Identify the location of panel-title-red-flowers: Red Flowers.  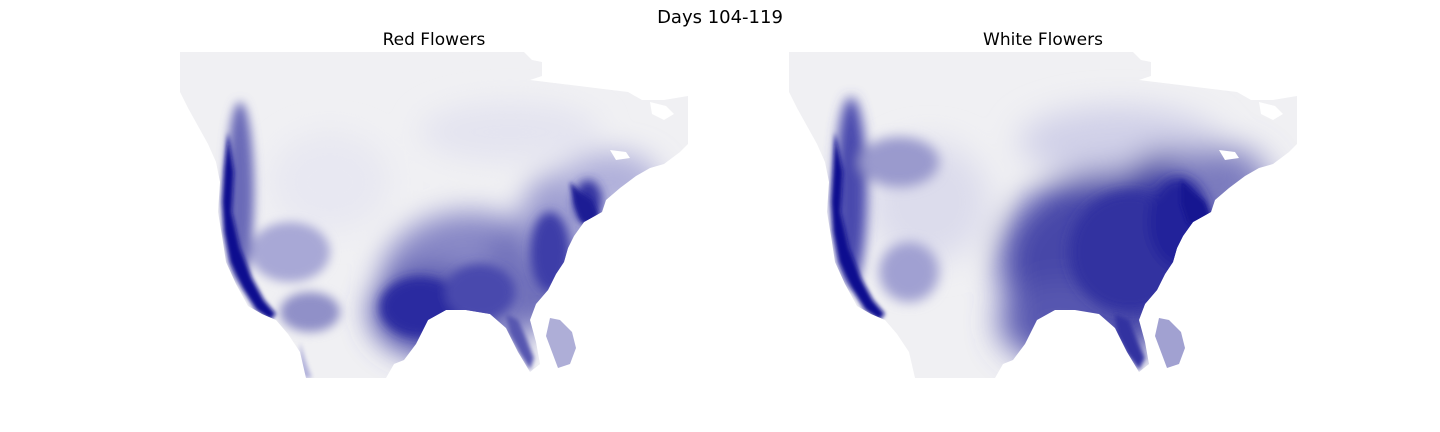
(434, 40).